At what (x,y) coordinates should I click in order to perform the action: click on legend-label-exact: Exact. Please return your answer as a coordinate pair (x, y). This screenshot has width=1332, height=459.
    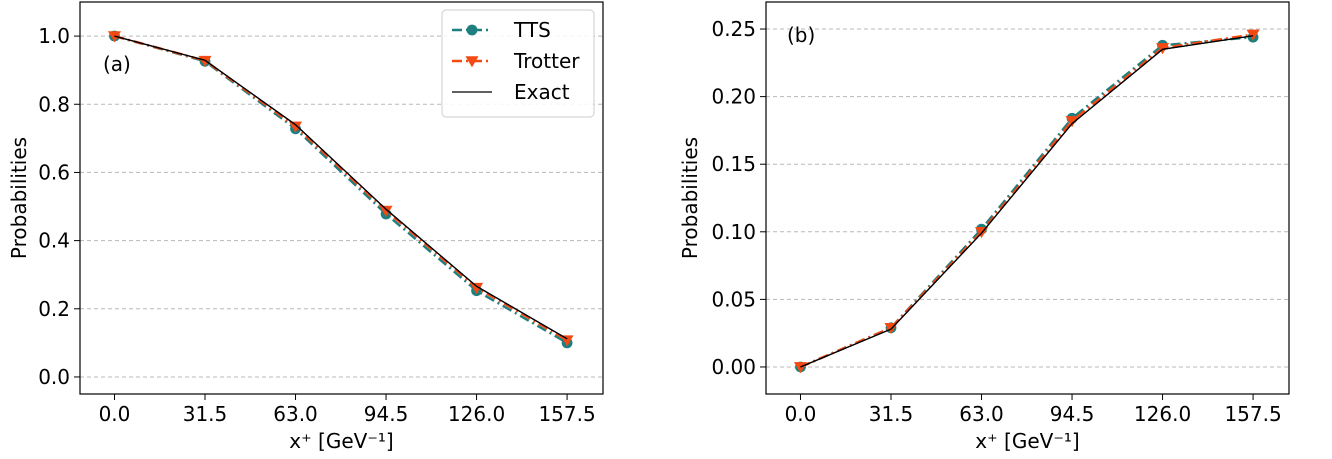
    Looking at the image, I should click on (542, 92).